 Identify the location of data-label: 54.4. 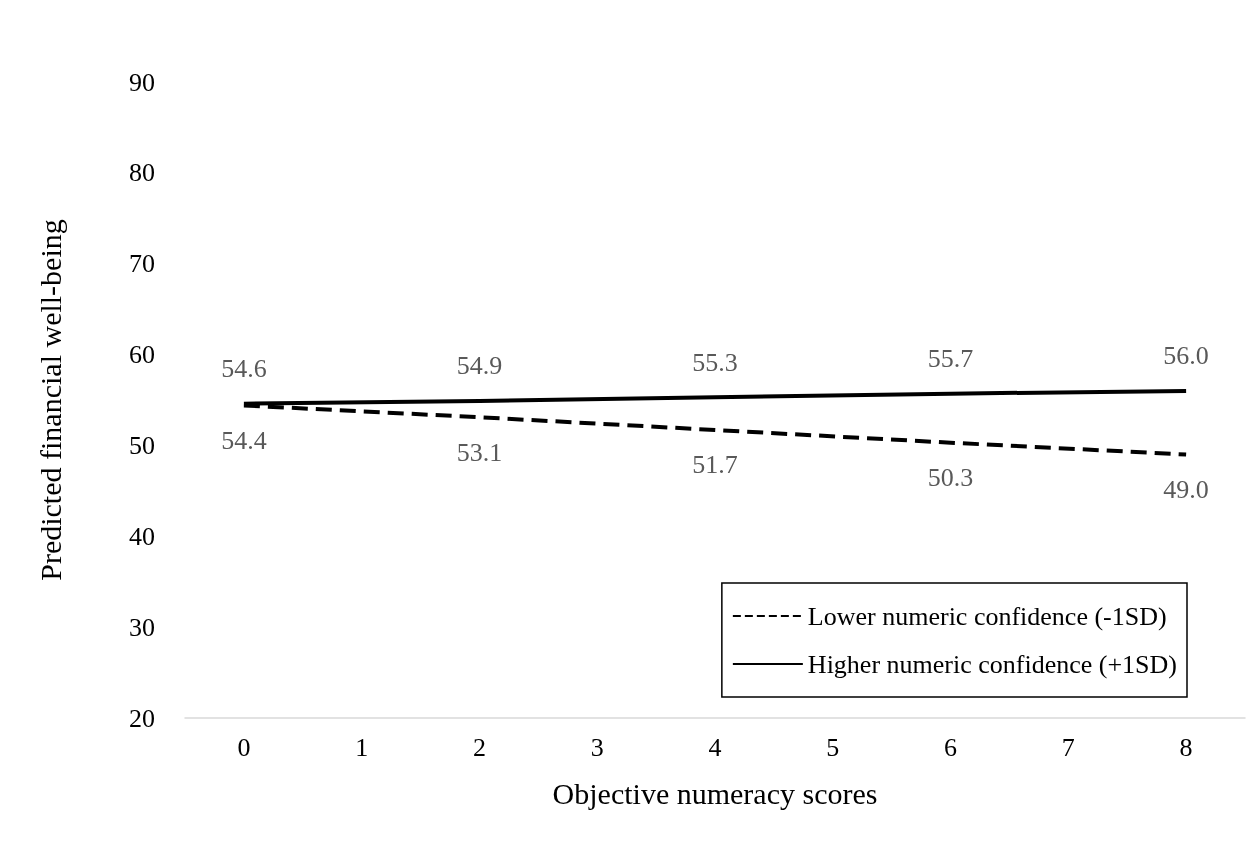
(244, 440).